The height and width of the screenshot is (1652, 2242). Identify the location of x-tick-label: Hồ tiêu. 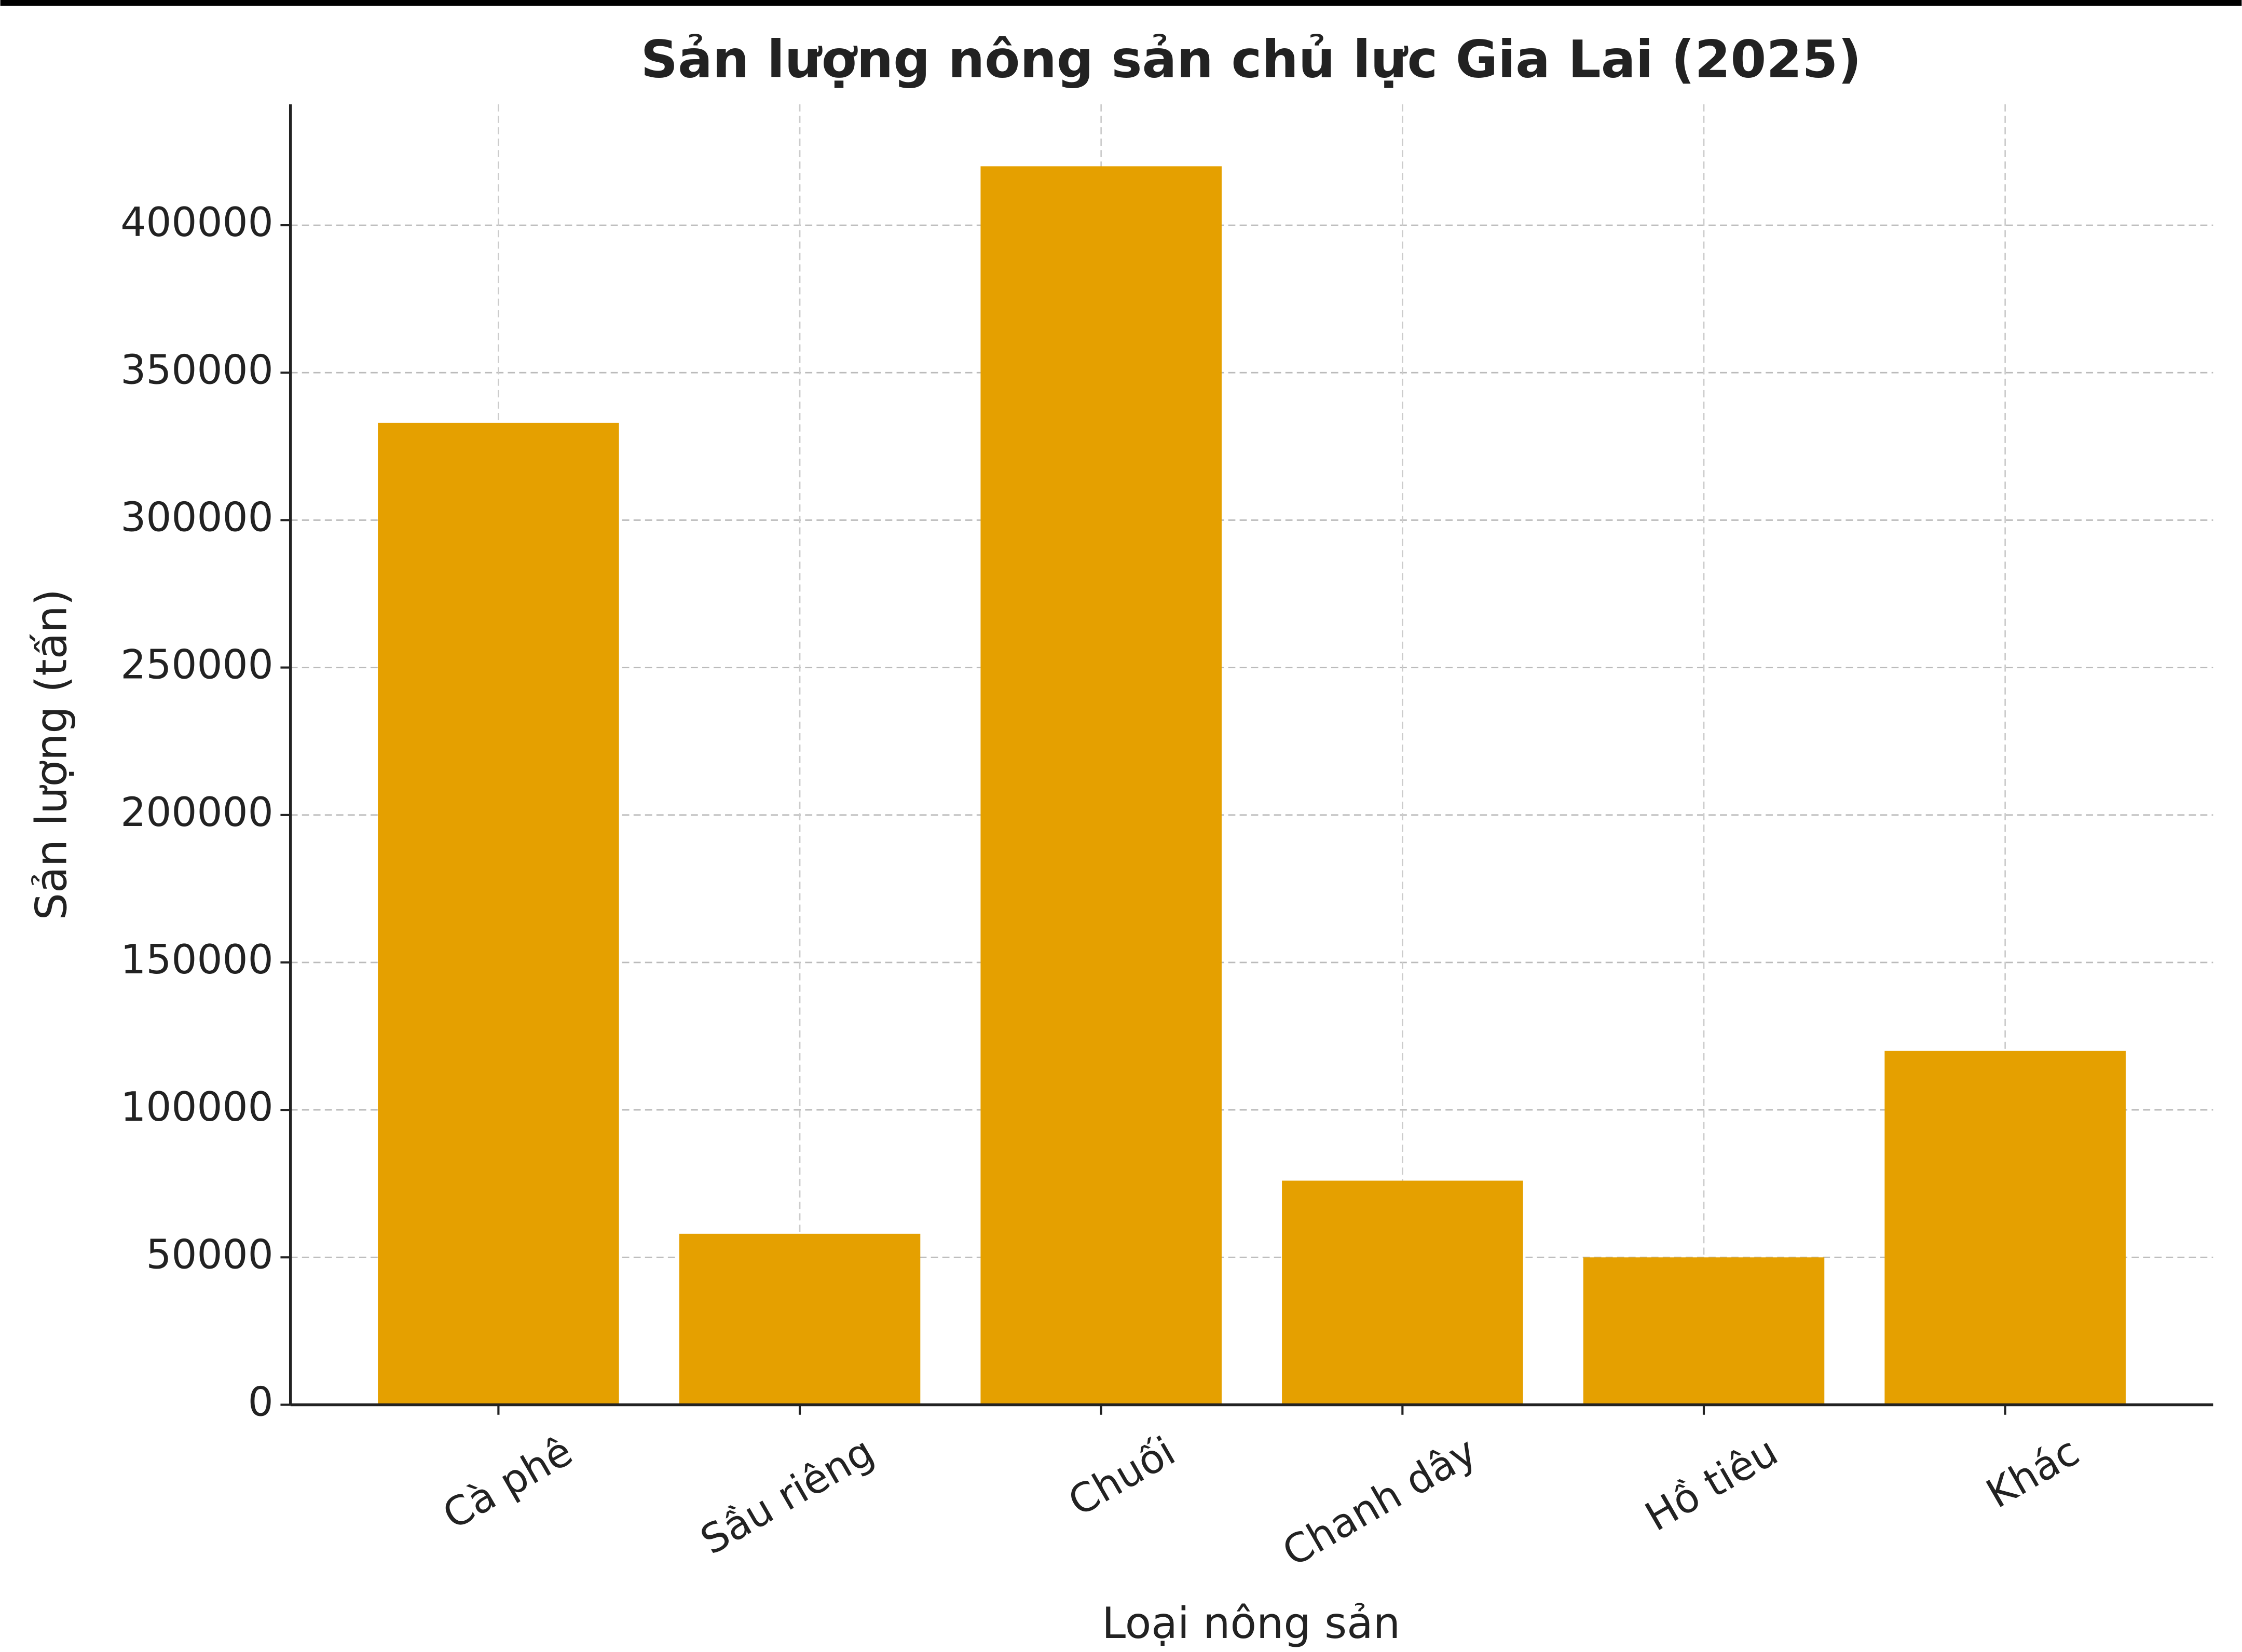
(1711, 1484).